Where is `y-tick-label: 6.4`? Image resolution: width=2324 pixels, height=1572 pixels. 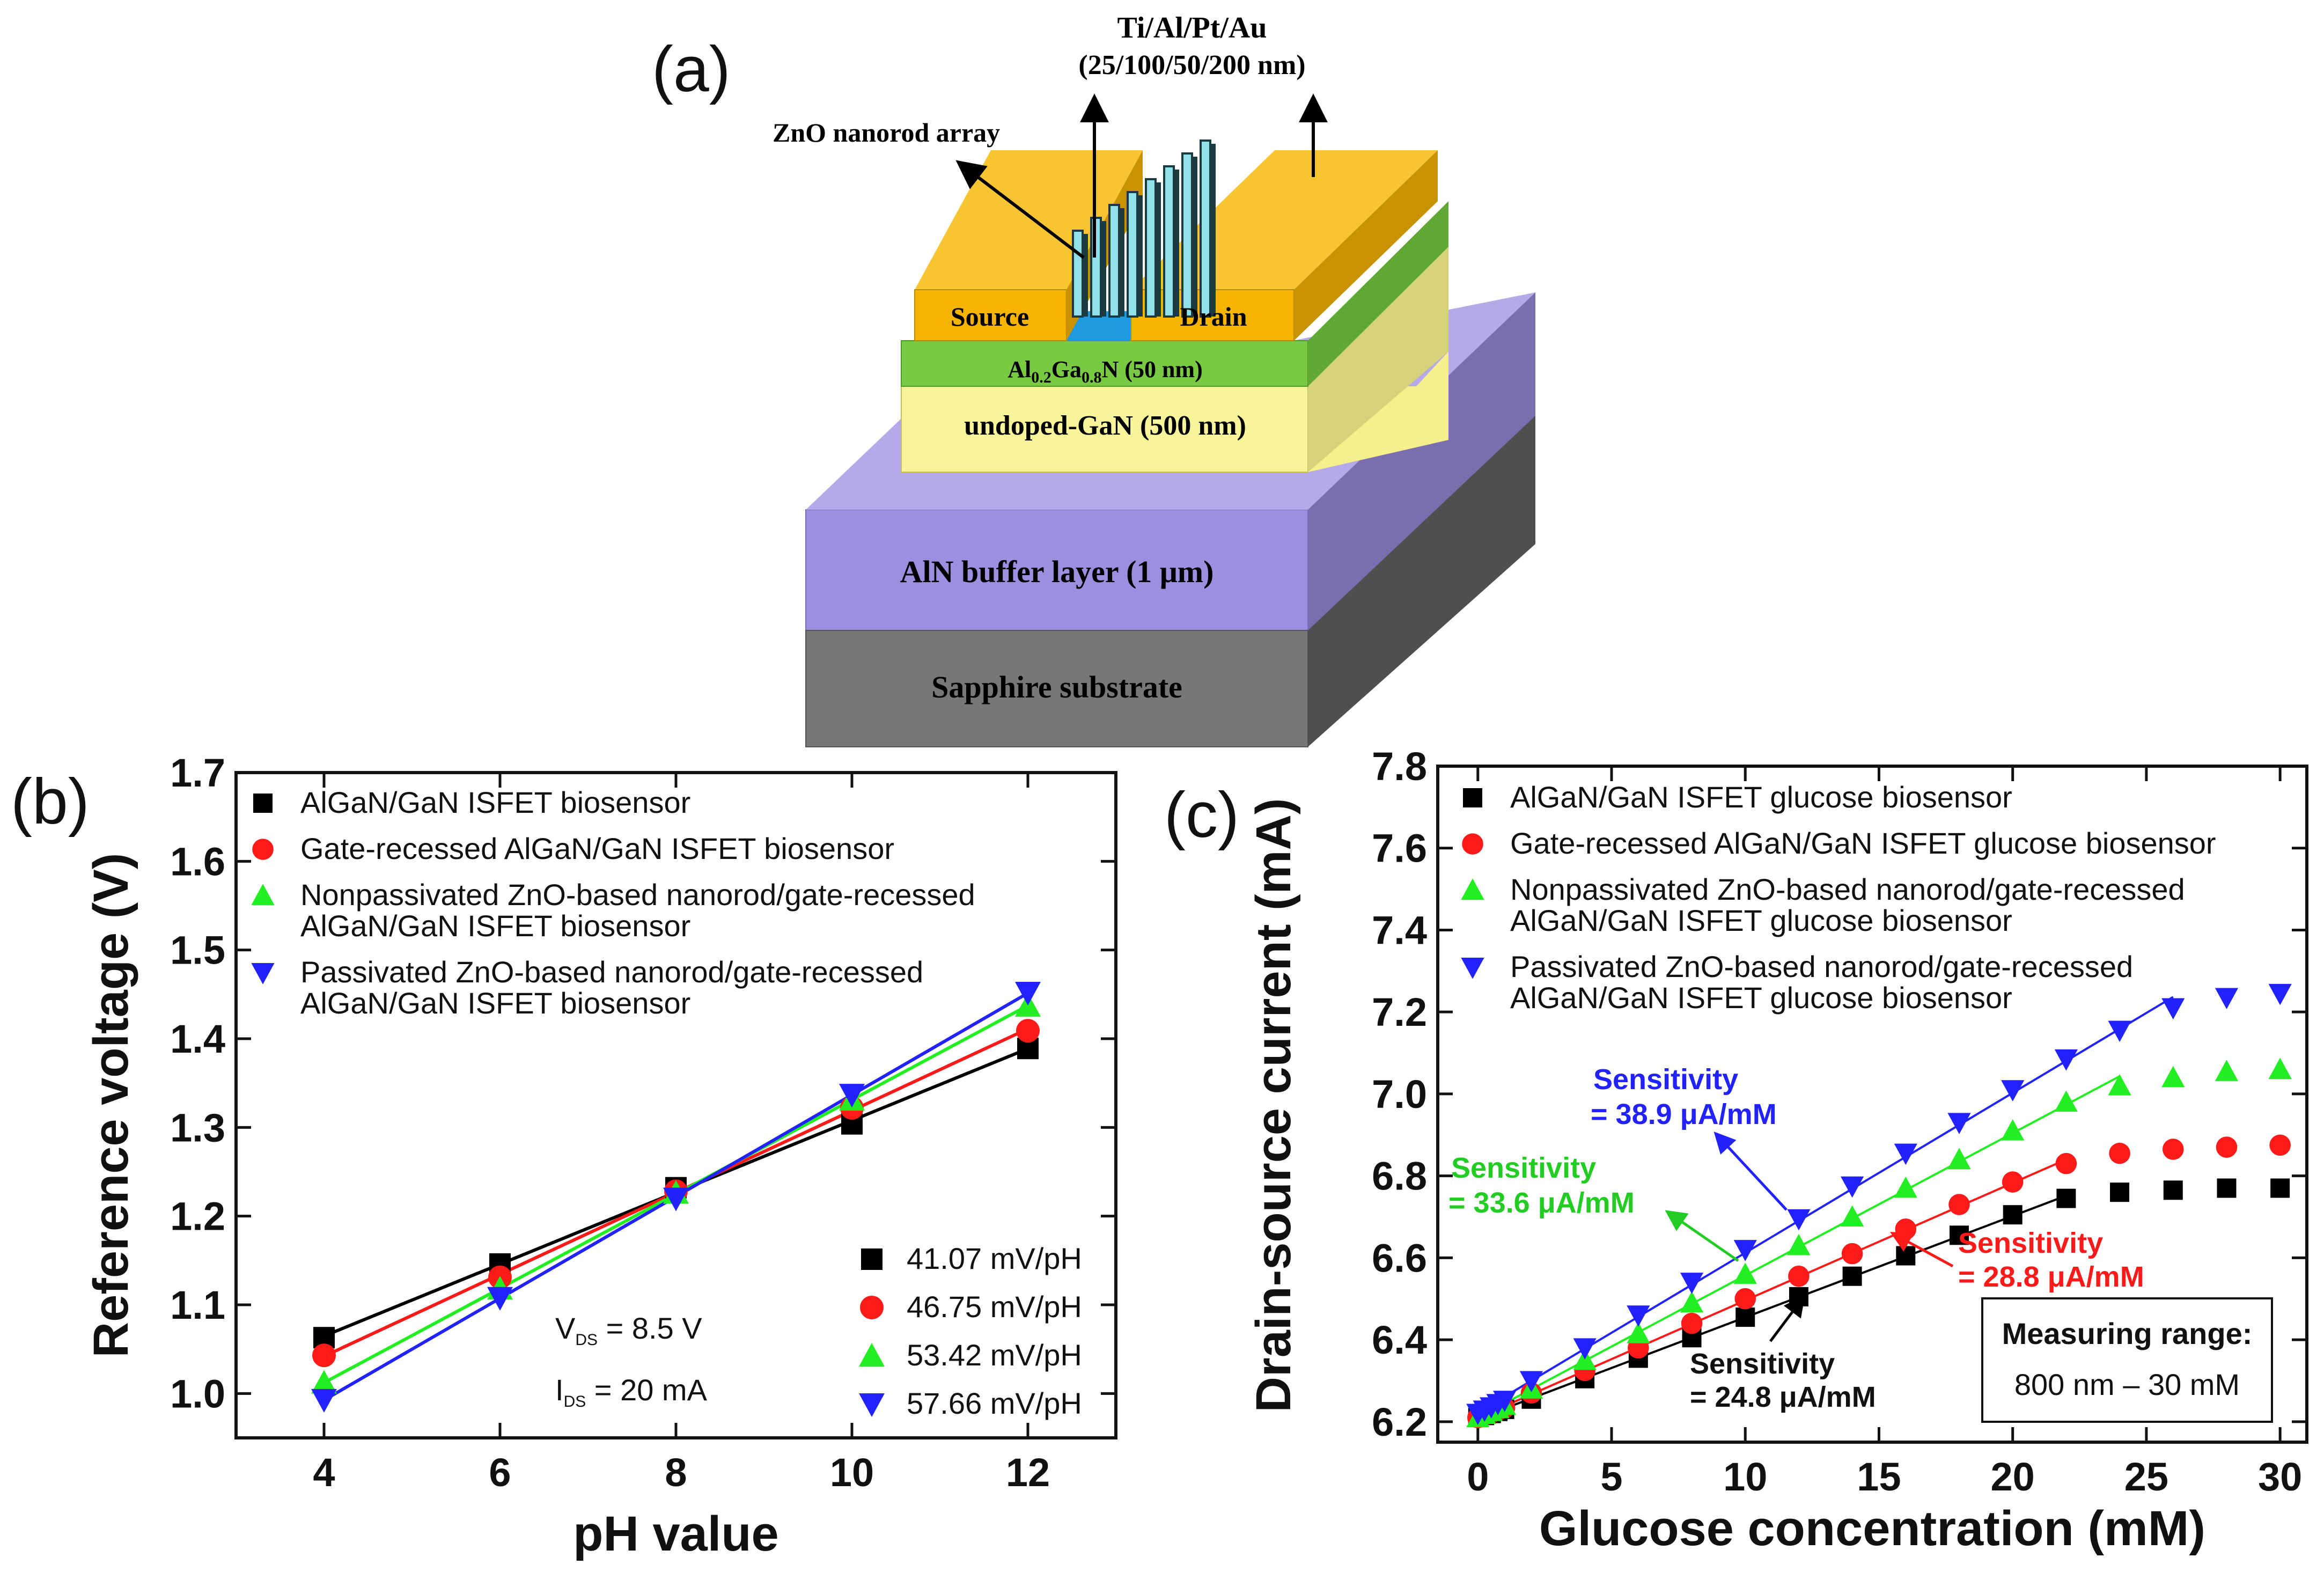 y-tick-label: 6.4 is located at coordinates (1399, 1340).